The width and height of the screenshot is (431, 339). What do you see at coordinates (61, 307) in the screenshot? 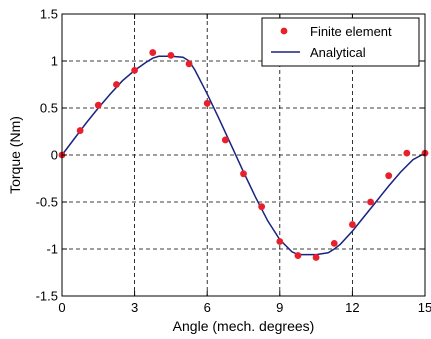
I see `x-tick-label: 0` at bounding box center [61, 307].